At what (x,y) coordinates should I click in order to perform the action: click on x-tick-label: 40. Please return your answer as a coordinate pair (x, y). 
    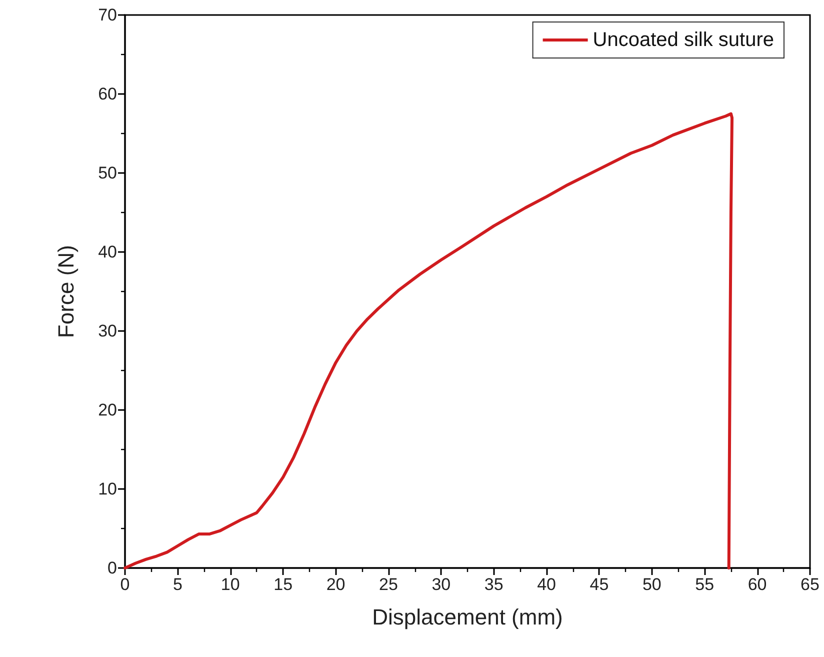
    Looking at the image, I should click on (546, 584).